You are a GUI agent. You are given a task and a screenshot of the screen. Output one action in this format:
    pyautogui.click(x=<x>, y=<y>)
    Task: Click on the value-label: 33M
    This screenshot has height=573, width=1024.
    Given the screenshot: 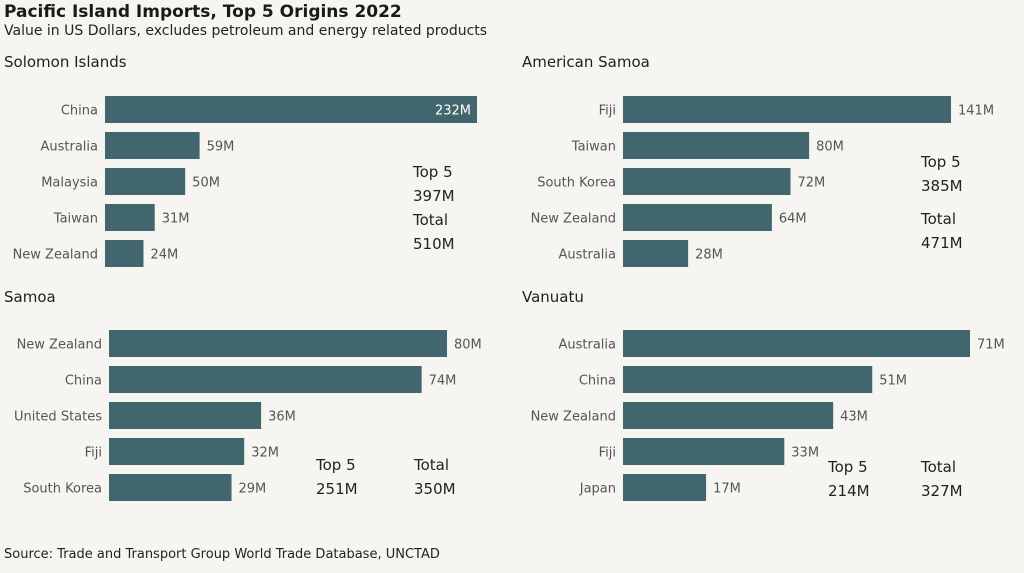 What is the action you would take?
    pyautogui.click(x=805, y=453)
    